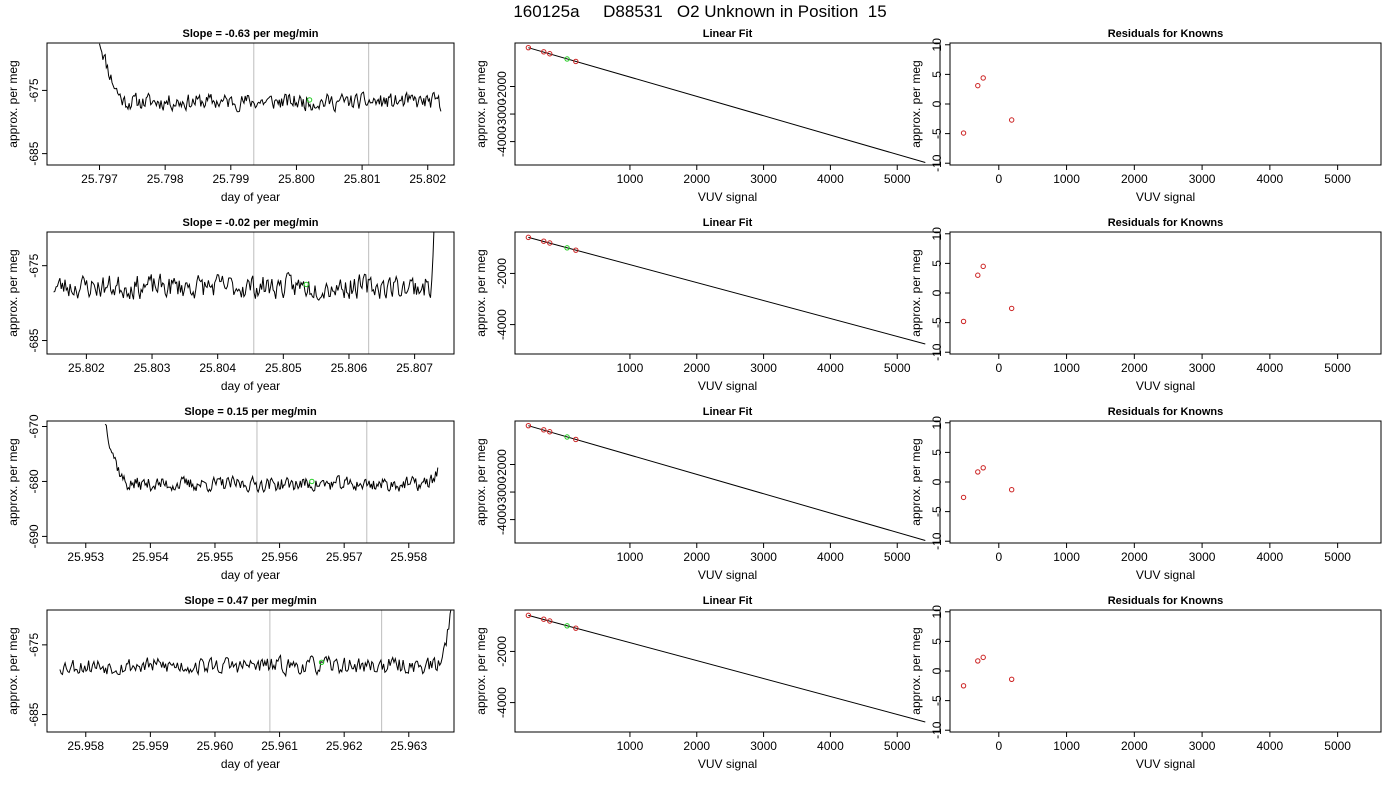 The width and height of the screenshot is (1400, 800). What do you see at coordinates (250, 34) in the screenshot?
I see `panel-title: Slope = -0.63 per meg/min` at bounding box center [250, 34].